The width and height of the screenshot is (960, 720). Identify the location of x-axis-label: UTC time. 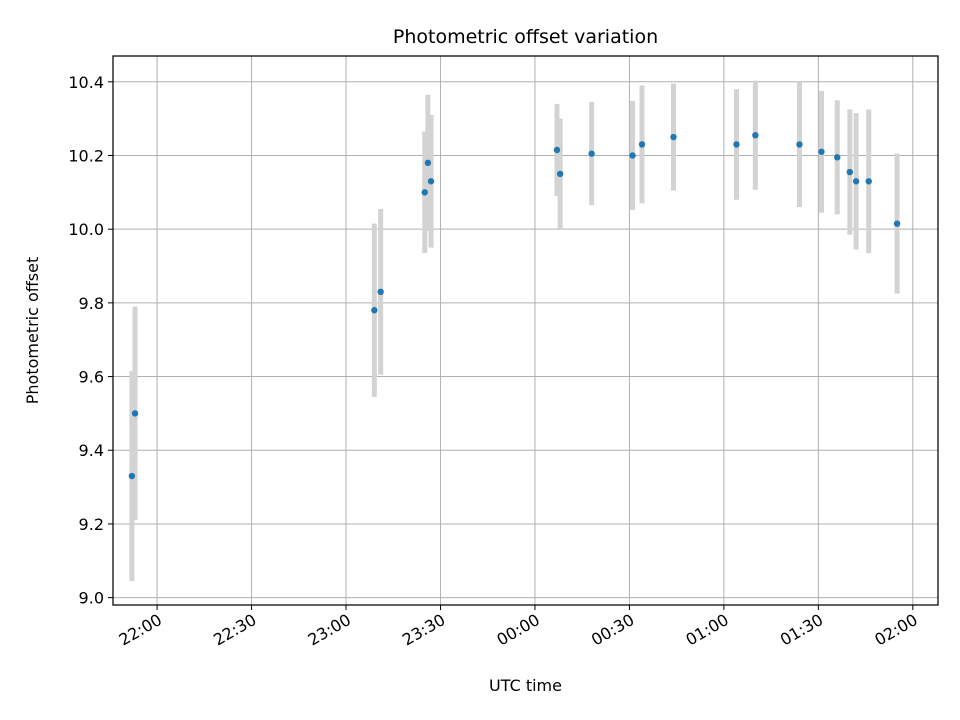
(525, 685).